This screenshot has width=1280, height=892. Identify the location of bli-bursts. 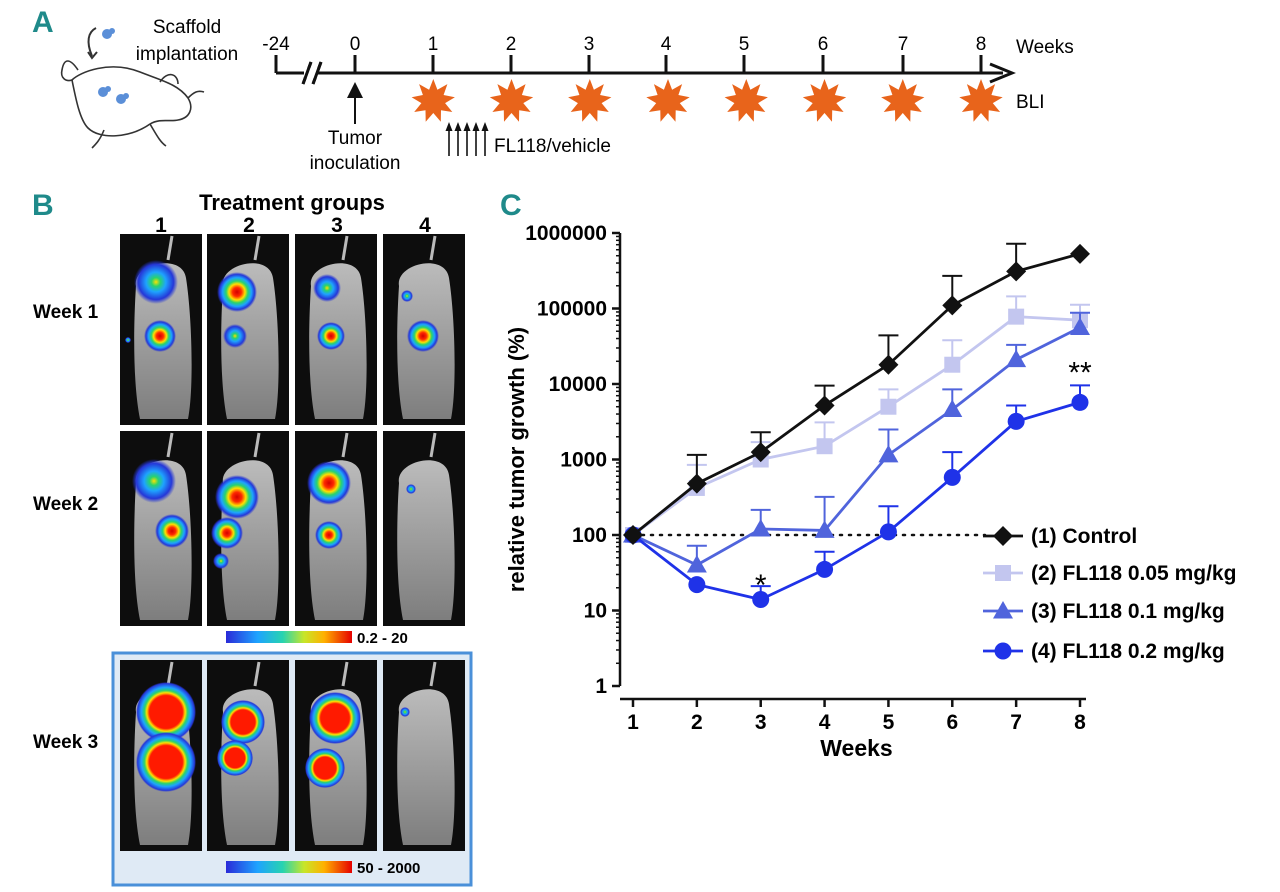
(707, 100).